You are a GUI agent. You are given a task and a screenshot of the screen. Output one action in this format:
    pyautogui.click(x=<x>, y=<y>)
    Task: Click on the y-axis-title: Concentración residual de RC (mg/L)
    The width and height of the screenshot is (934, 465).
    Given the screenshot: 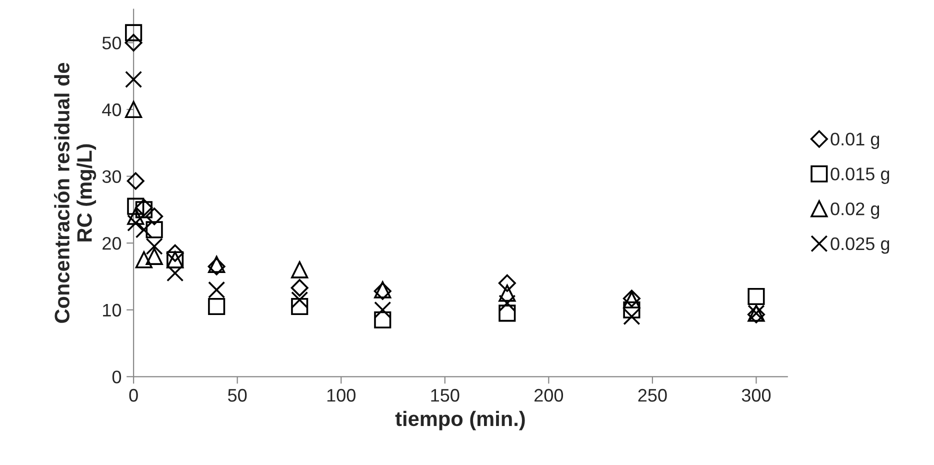 What is the action you would take?
    pyautogui.click(x=75, y=192)
    